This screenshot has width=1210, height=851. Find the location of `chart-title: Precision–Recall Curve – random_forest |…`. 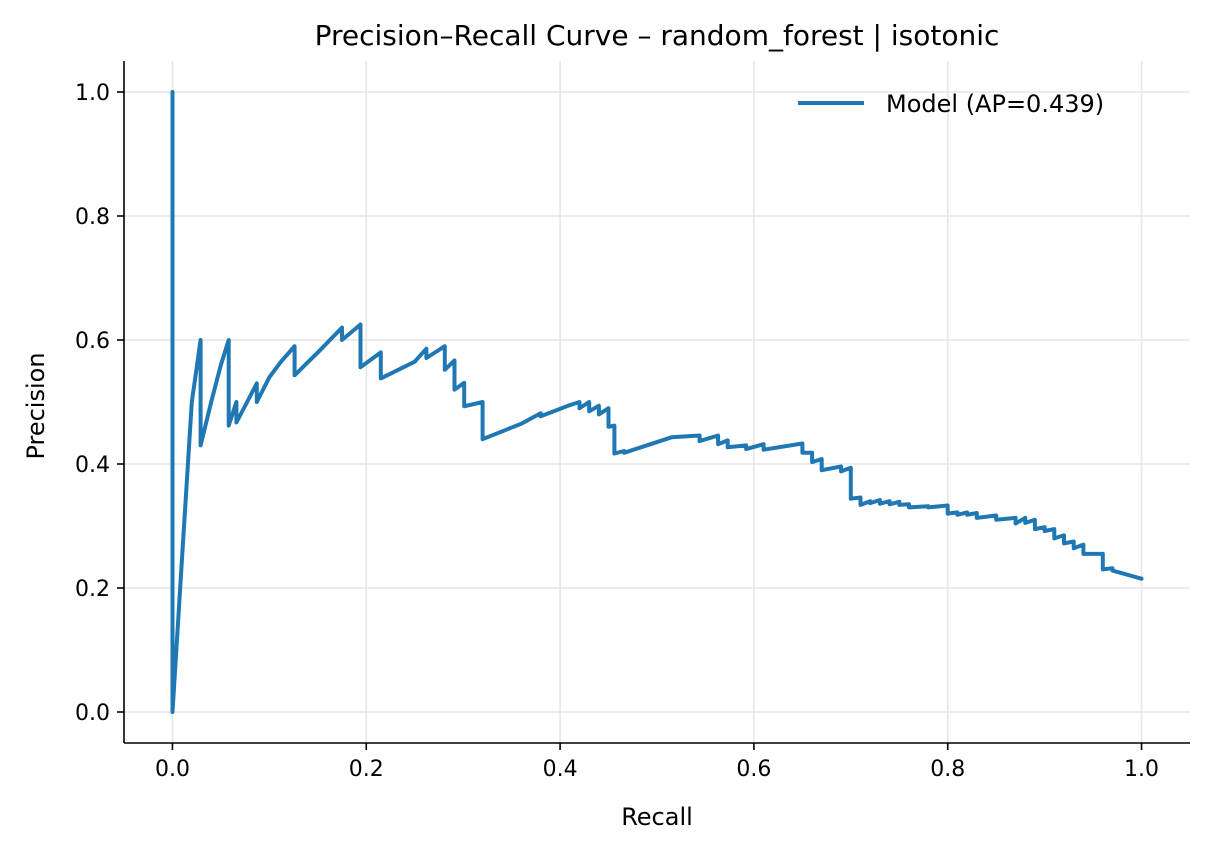

chart-title: Precision–Recall Curve – random_forest |… is located at coordinates (657, 35).